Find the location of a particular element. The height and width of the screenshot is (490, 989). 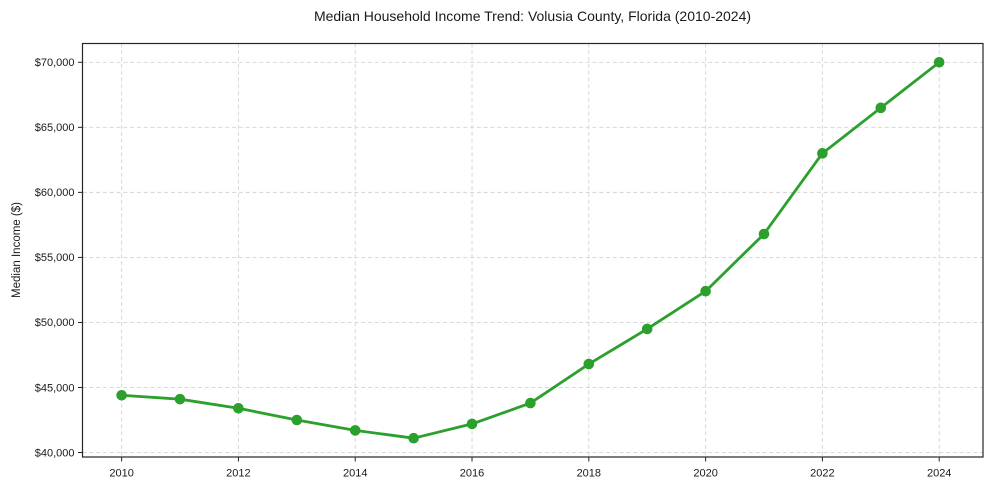

x-tick-label: 2018 is located at coordinates (589, 474).